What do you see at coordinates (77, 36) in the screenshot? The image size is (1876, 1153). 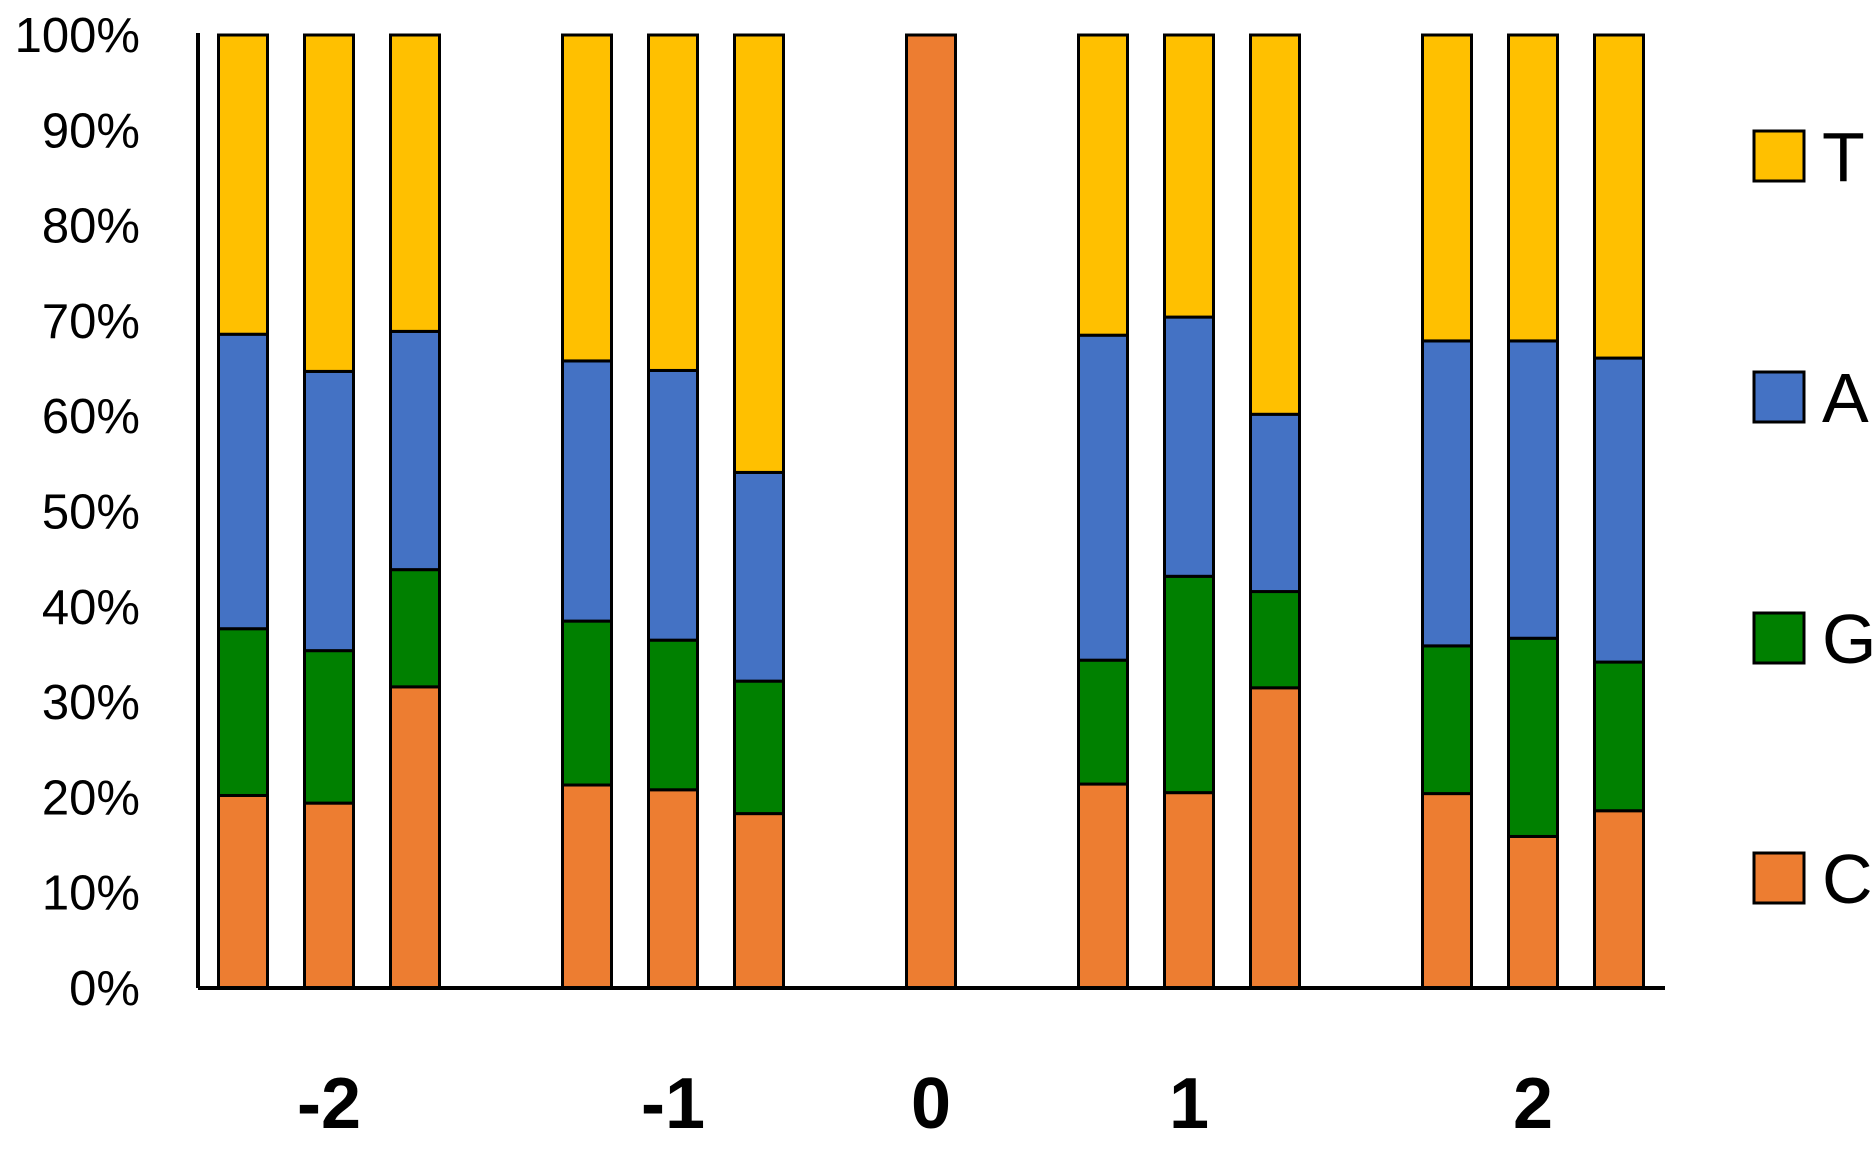 I see `y-tick-label: 100%` at bounding box center [77, 36].